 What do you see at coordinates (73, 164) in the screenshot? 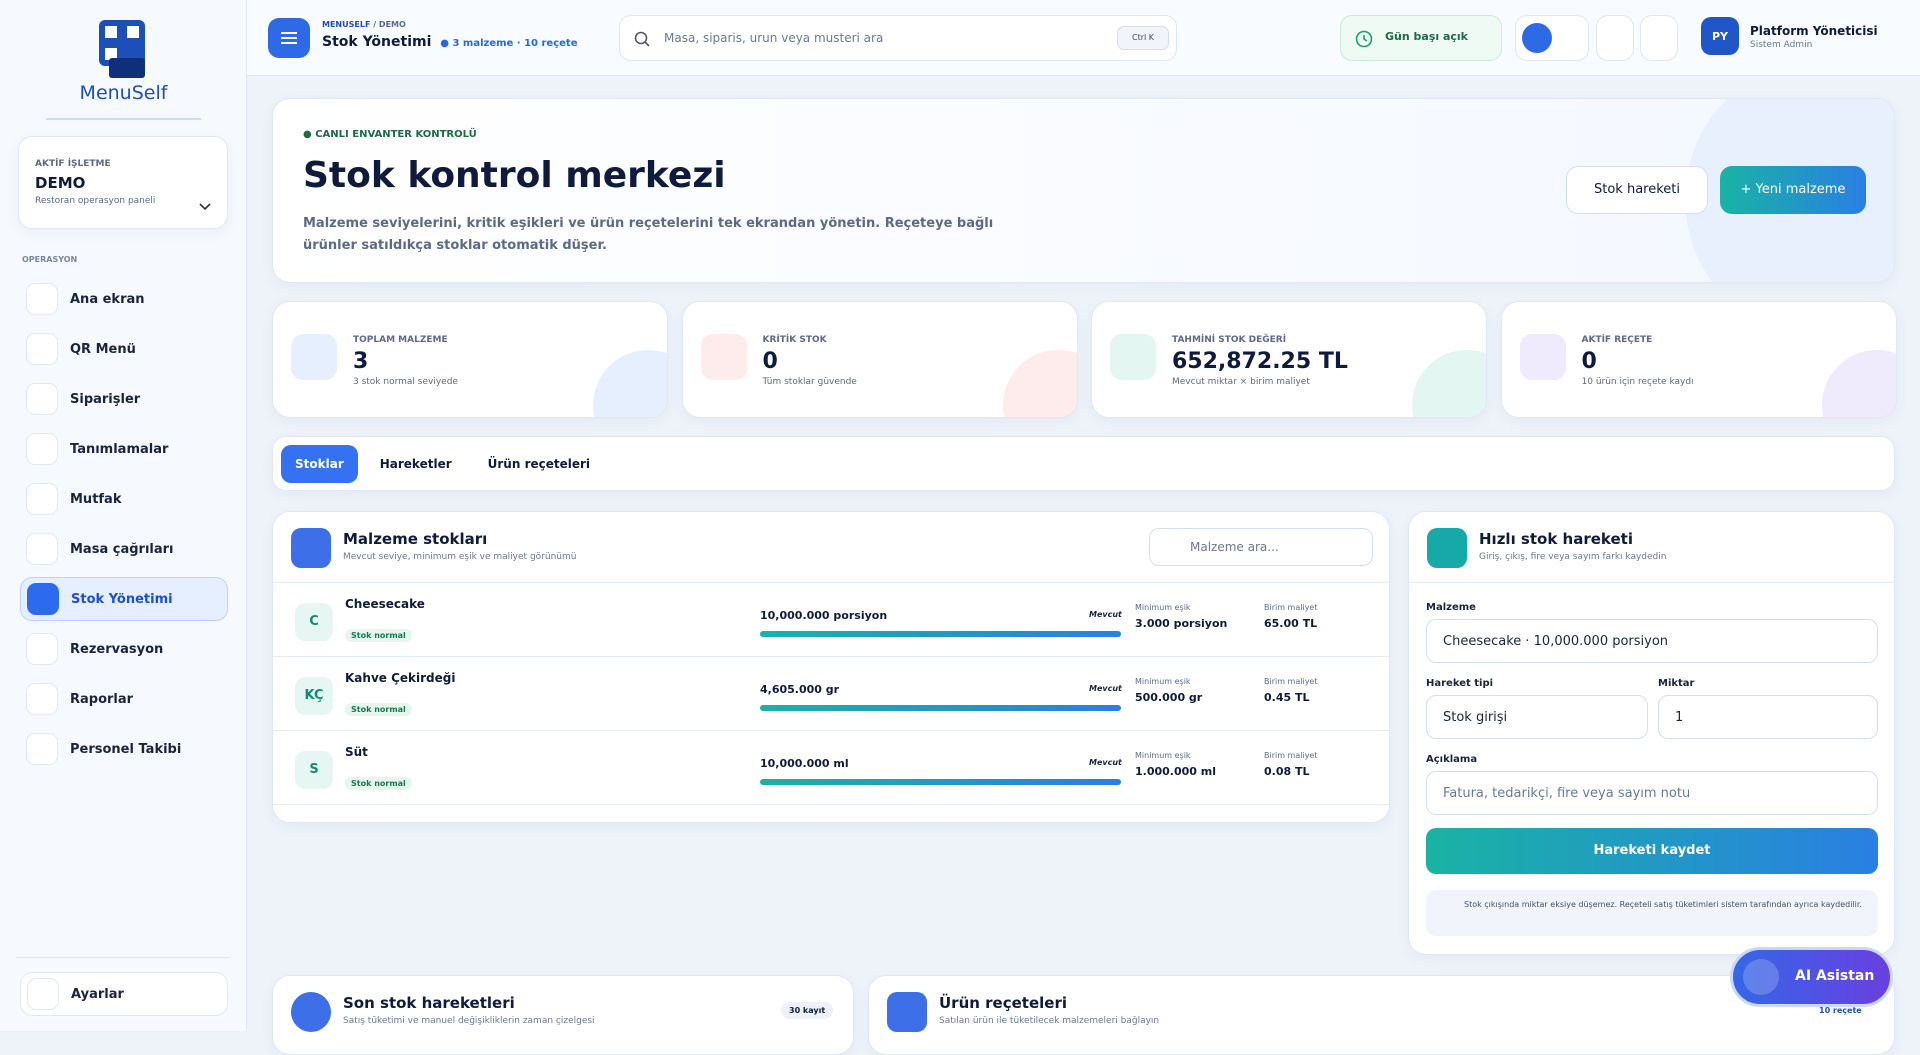
I see `business-label: AKTİF İŞLETME` at bounding box center [73, 164].